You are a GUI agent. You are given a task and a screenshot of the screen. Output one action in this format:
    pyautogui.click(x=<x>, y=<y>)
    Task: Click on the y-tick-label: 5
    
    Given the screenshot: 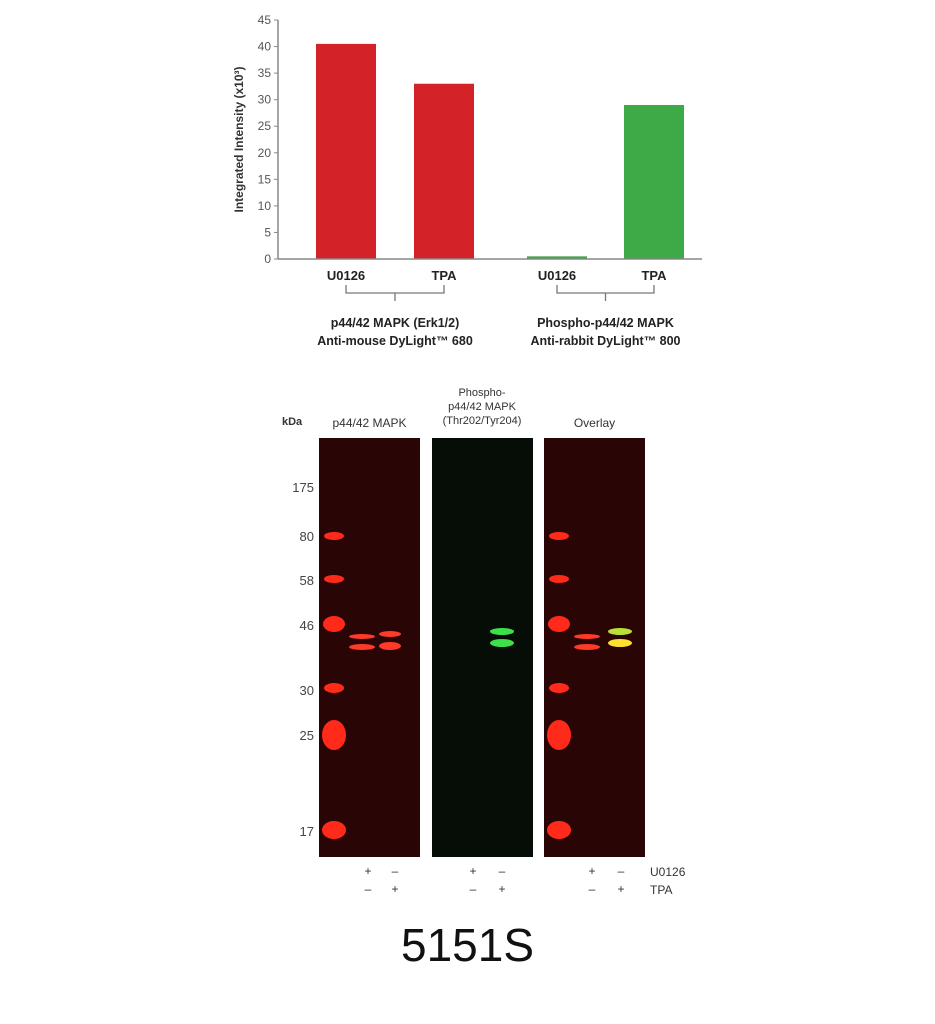 What is the action you would take?
    pyautogui.click(x=267, y=232)
    